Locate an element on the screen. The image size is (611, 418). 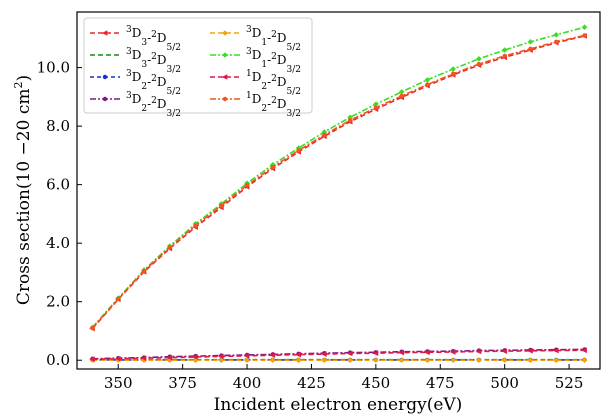
legend-item-3d3-2d5-2: 3D3-2D5/2 is located at coordinates (135, 39).